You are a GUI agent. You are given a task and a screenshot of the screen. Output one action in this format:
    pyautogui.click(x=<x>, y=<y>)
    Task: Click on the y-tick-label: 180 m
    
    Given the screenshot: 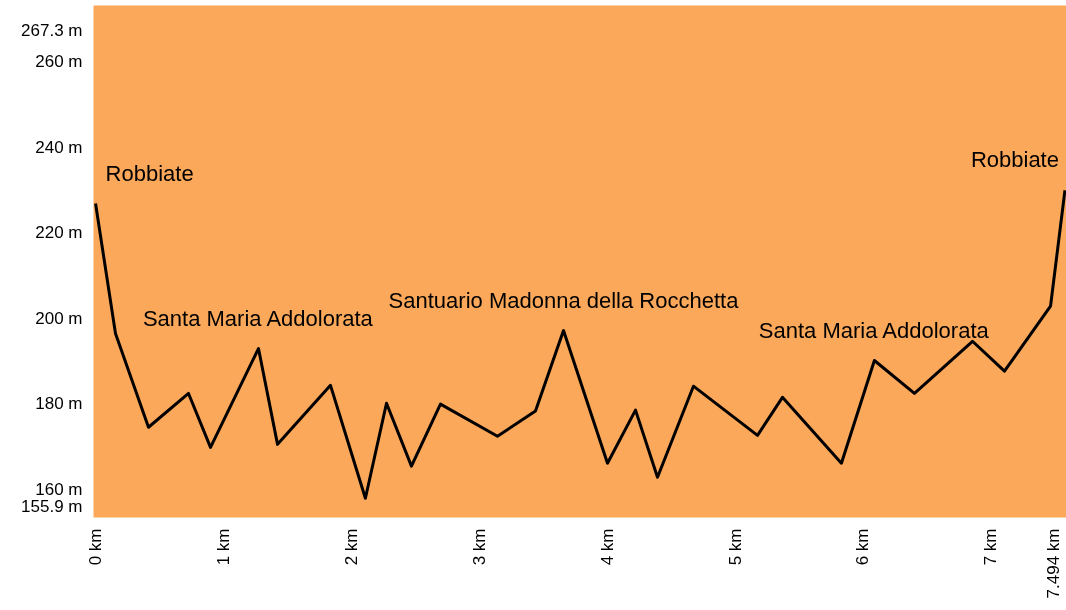 What is the action you would take?
    pyautogui.click(x=59, y=404)
    